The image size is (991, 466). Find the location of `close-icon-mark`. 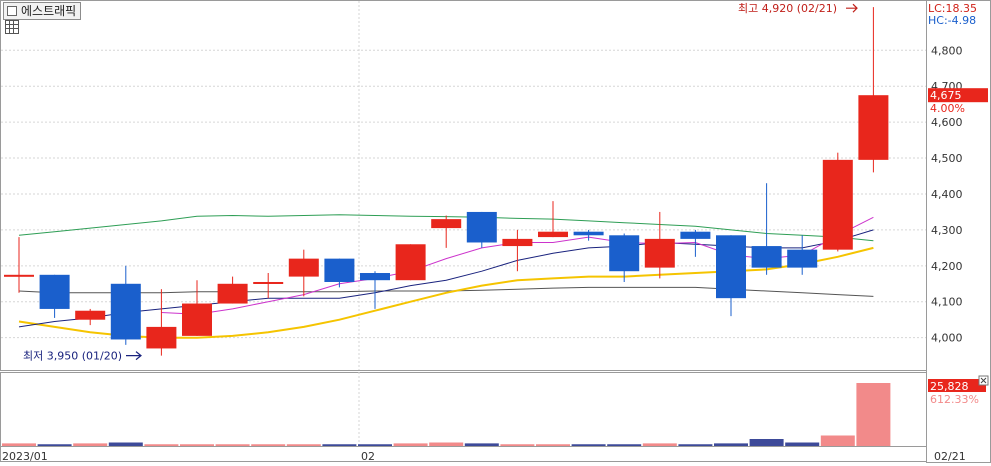

close-icon-mark is located at coordinates (983, 380).